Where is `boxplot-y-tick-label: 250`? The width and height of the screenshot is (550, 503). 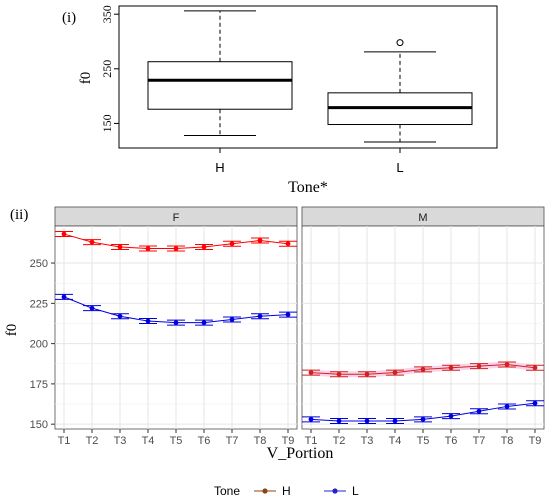 boxplot-y-tick-label: 250 is located at coordinates (107, 69).